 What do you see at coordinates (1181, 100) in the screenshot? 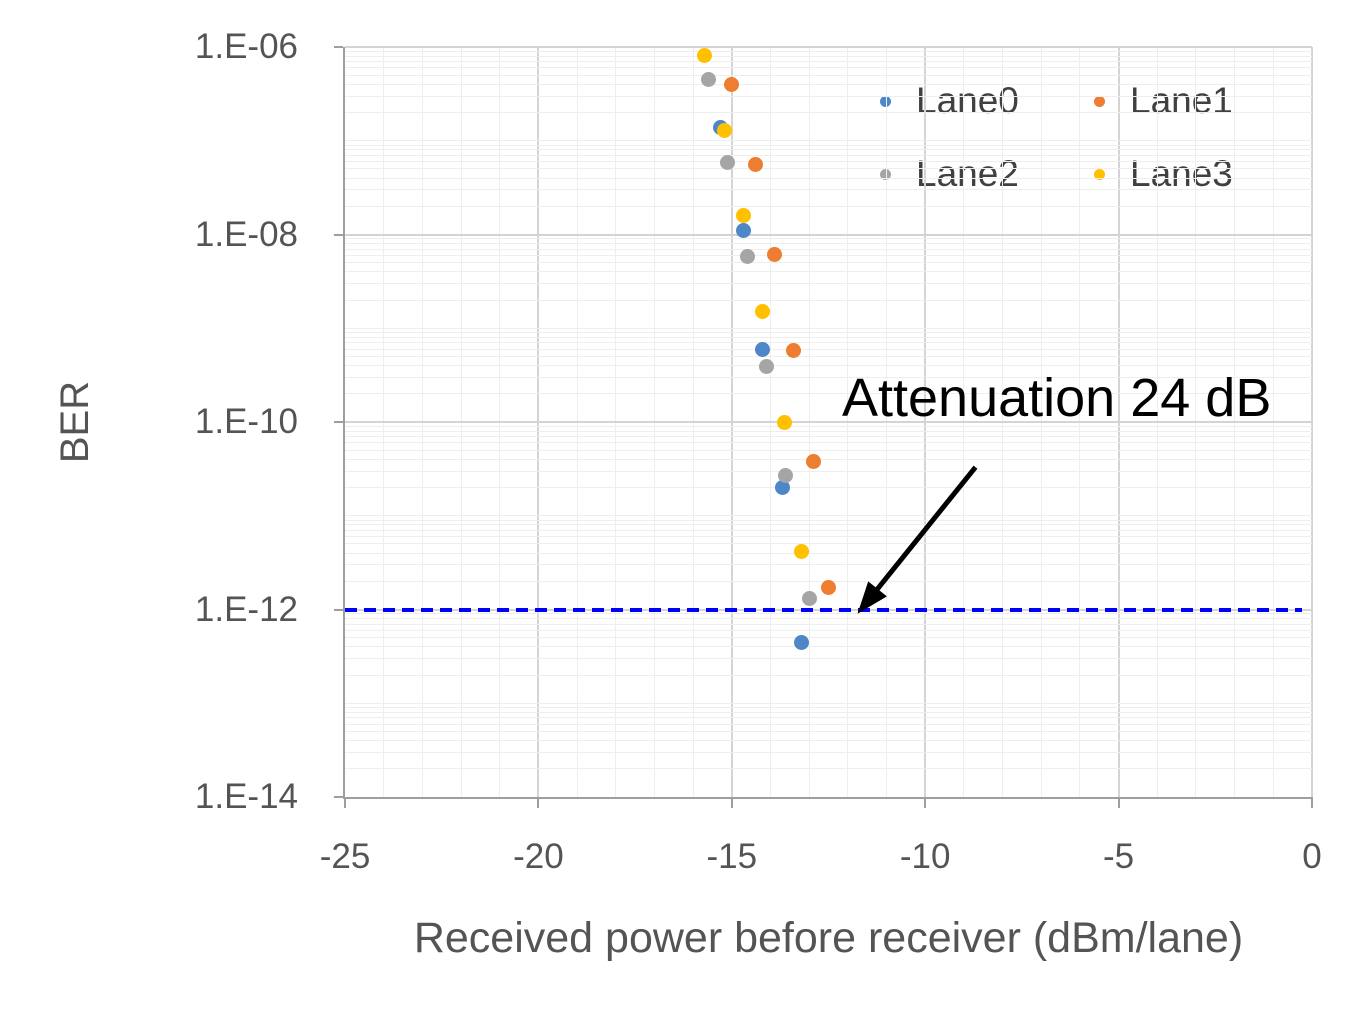
I see `legend-label-lane1: Lane1` at bounding box center [1181, 100].